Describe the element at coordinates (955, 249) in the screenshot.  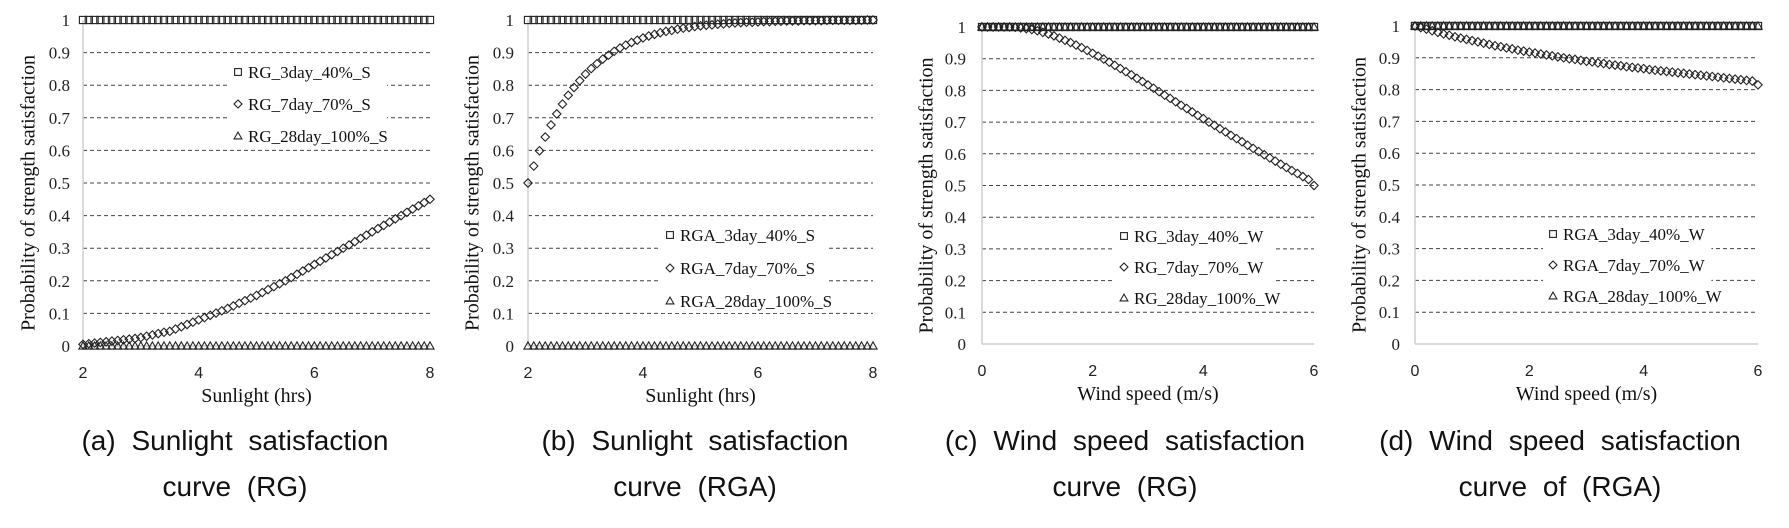
I see `y-tick-label: 0.3` at that location.